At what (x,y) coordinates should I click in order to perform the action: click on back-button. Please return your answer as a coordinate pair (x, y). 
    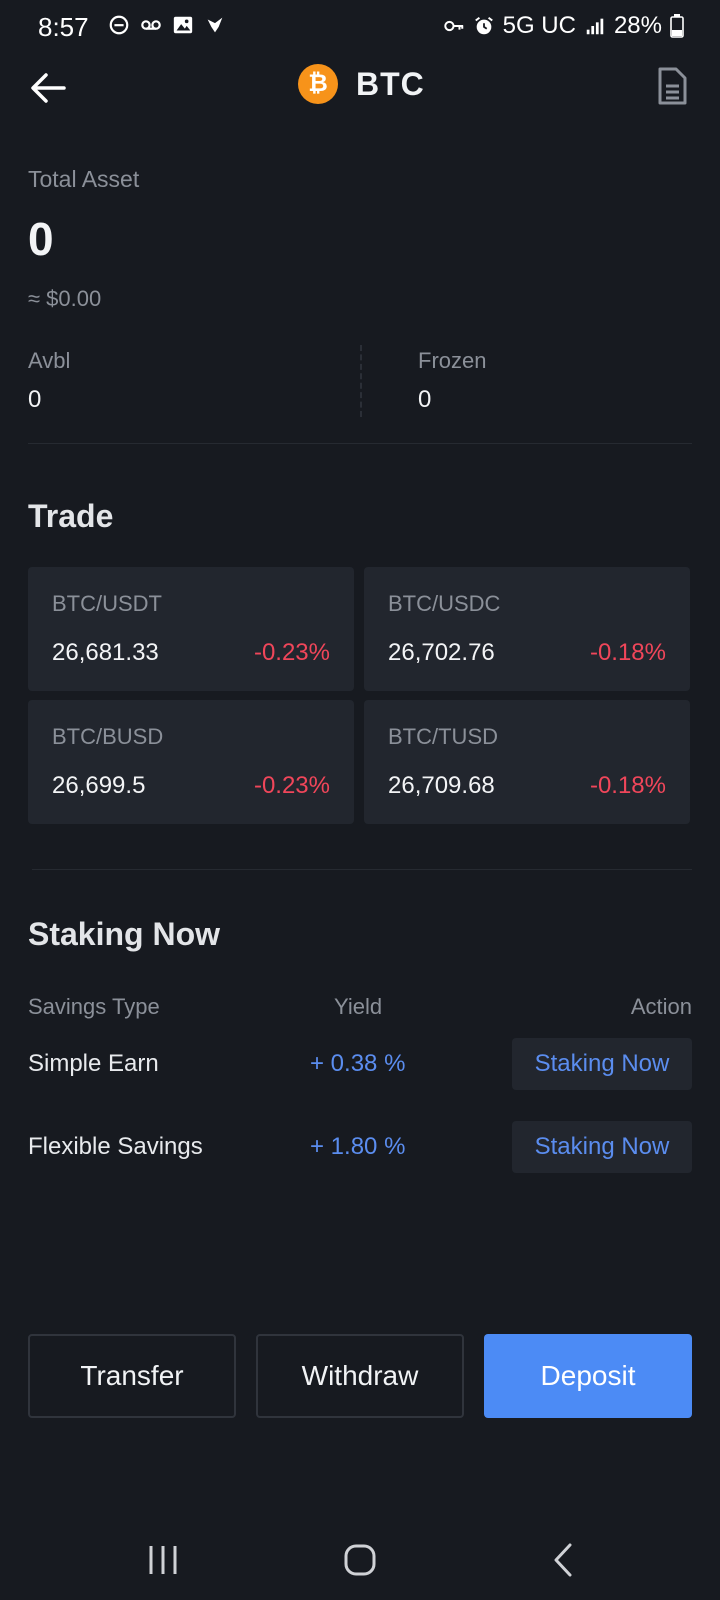
    Looking at the image, I should click on (48, 88).